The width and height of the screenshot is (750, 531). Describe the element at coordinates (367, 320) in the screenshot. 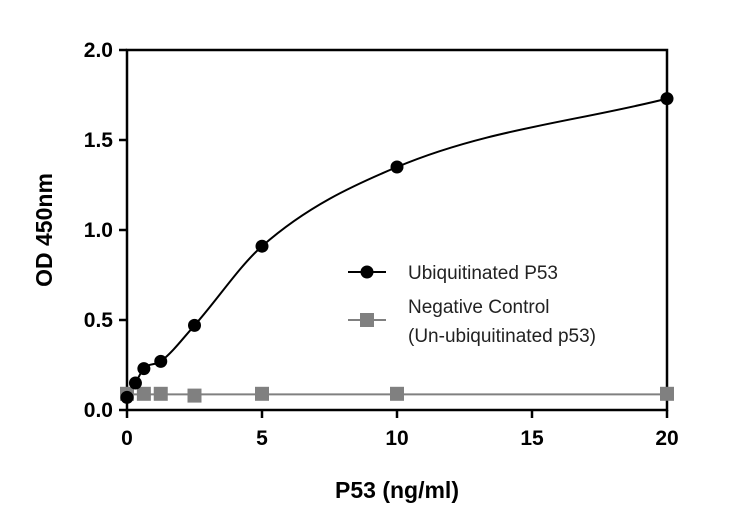

I see `legend-marker-negative-control` at that location.